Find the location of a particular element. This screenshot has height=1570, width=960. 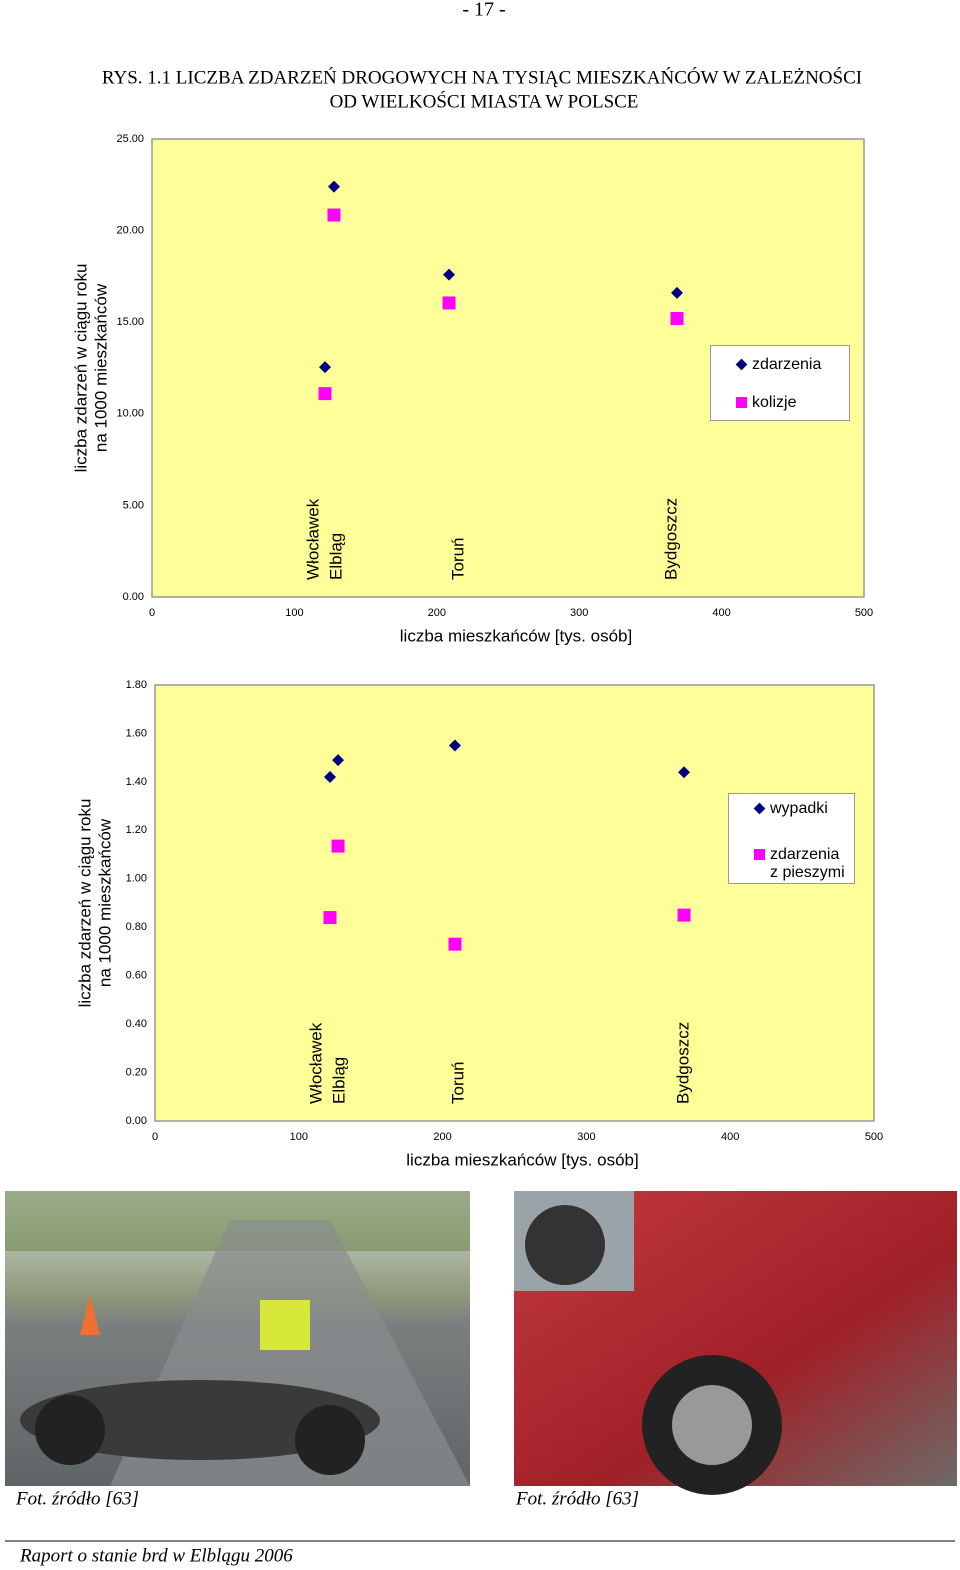

y-tick-label: 1.60 is located at coordinates (136, 733).